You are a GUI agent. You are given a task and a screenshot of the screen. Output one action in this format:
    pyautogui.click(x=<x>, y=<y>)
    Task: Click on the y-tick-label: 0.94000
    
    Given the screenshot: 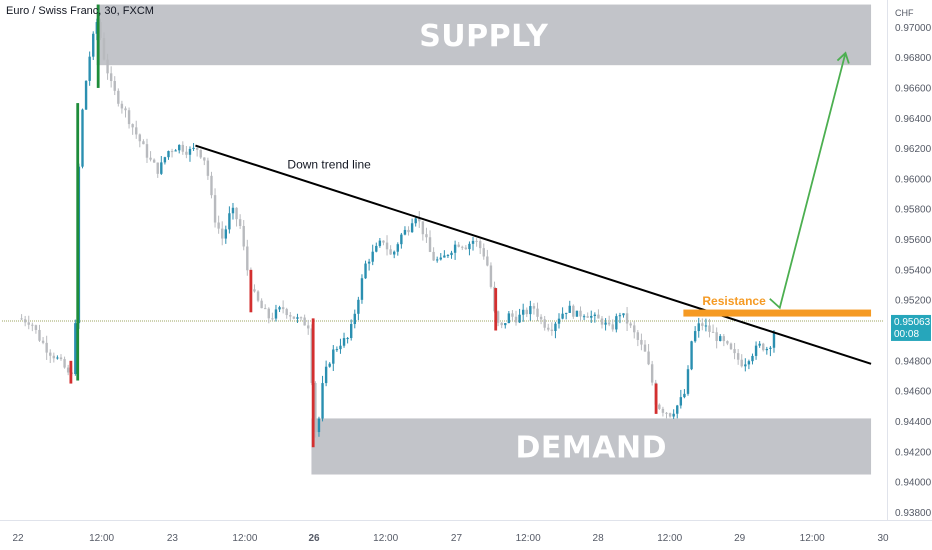 What is the action you would take?
    pyautogui.click(x=913, y=483)
    